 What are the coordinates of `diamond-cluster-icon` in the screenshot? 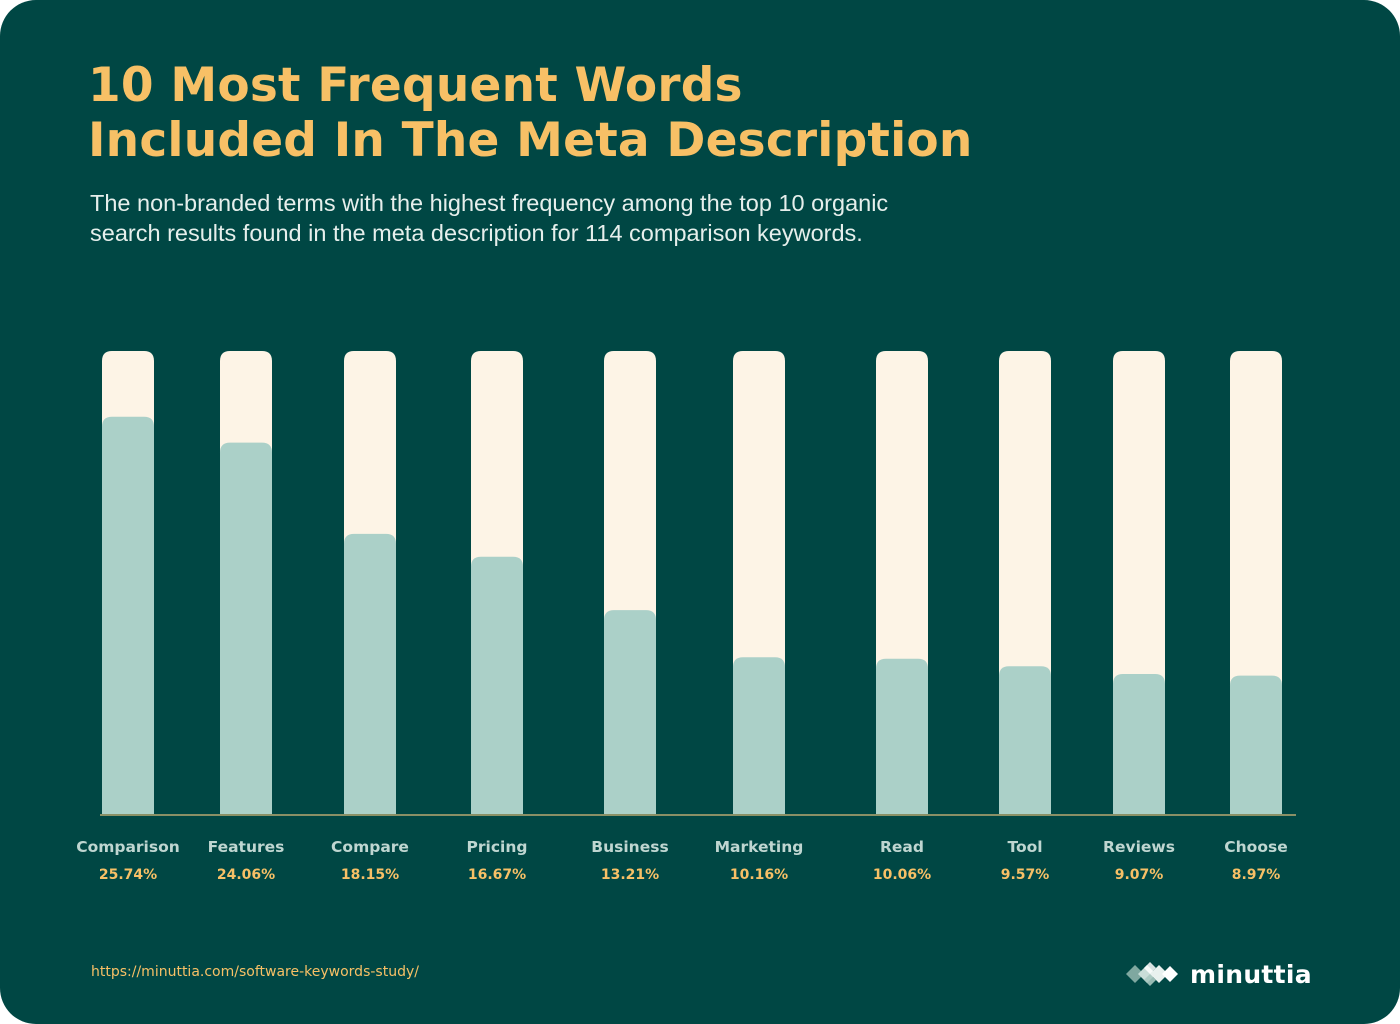 It's located at (1152, 974).